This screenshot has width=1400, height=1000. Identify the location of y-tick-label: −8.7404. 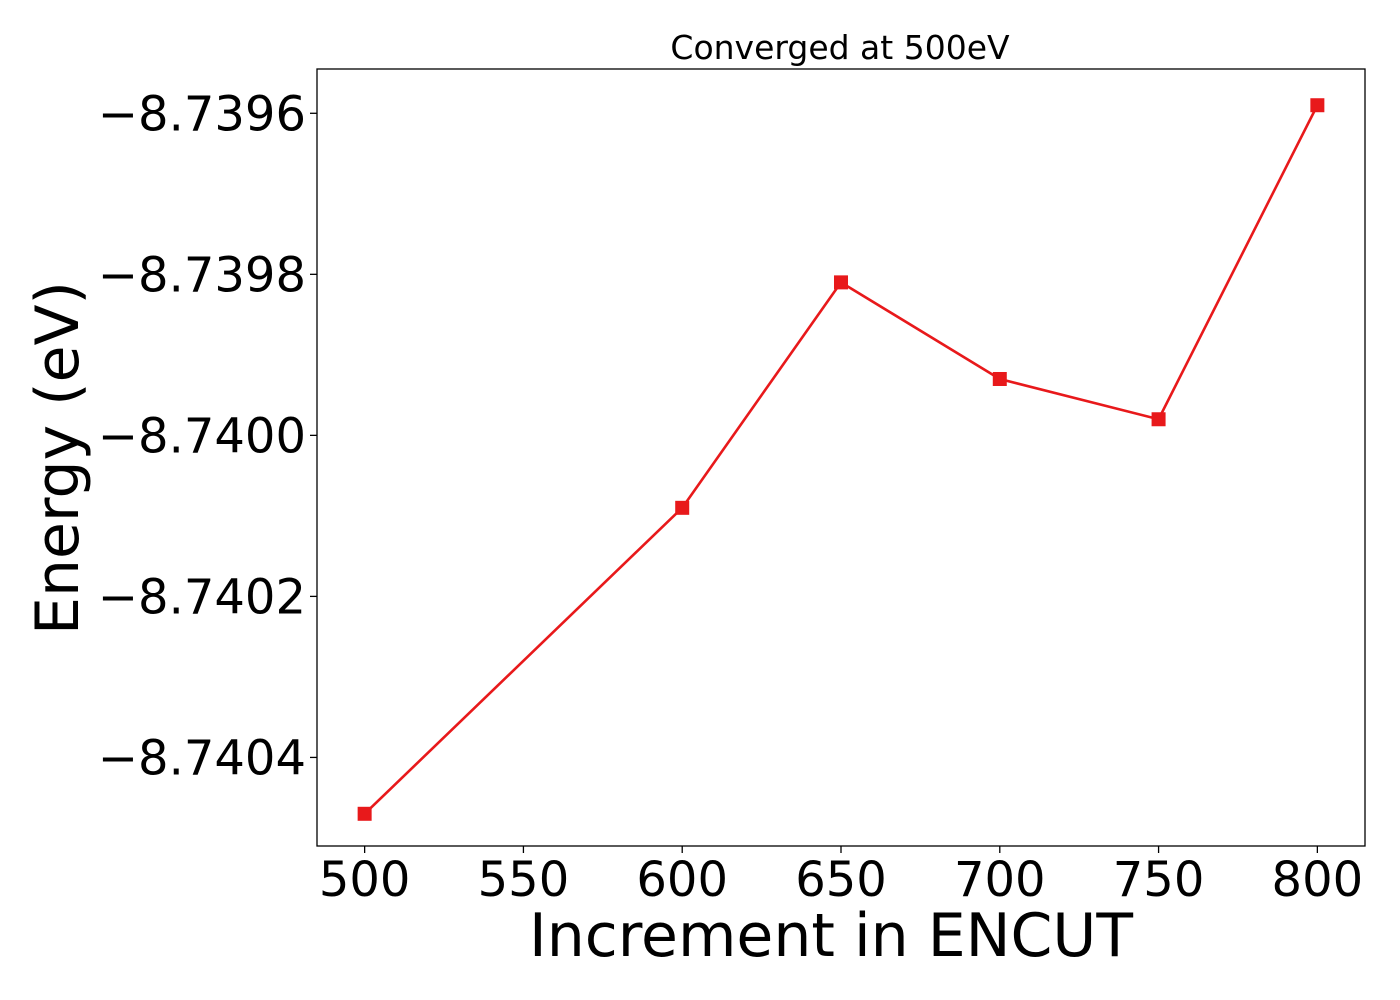
(202, 758).